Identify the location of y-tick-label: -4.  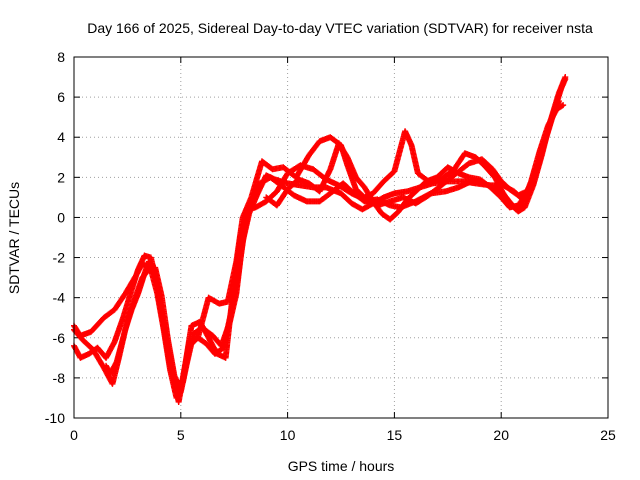
(59, 298).